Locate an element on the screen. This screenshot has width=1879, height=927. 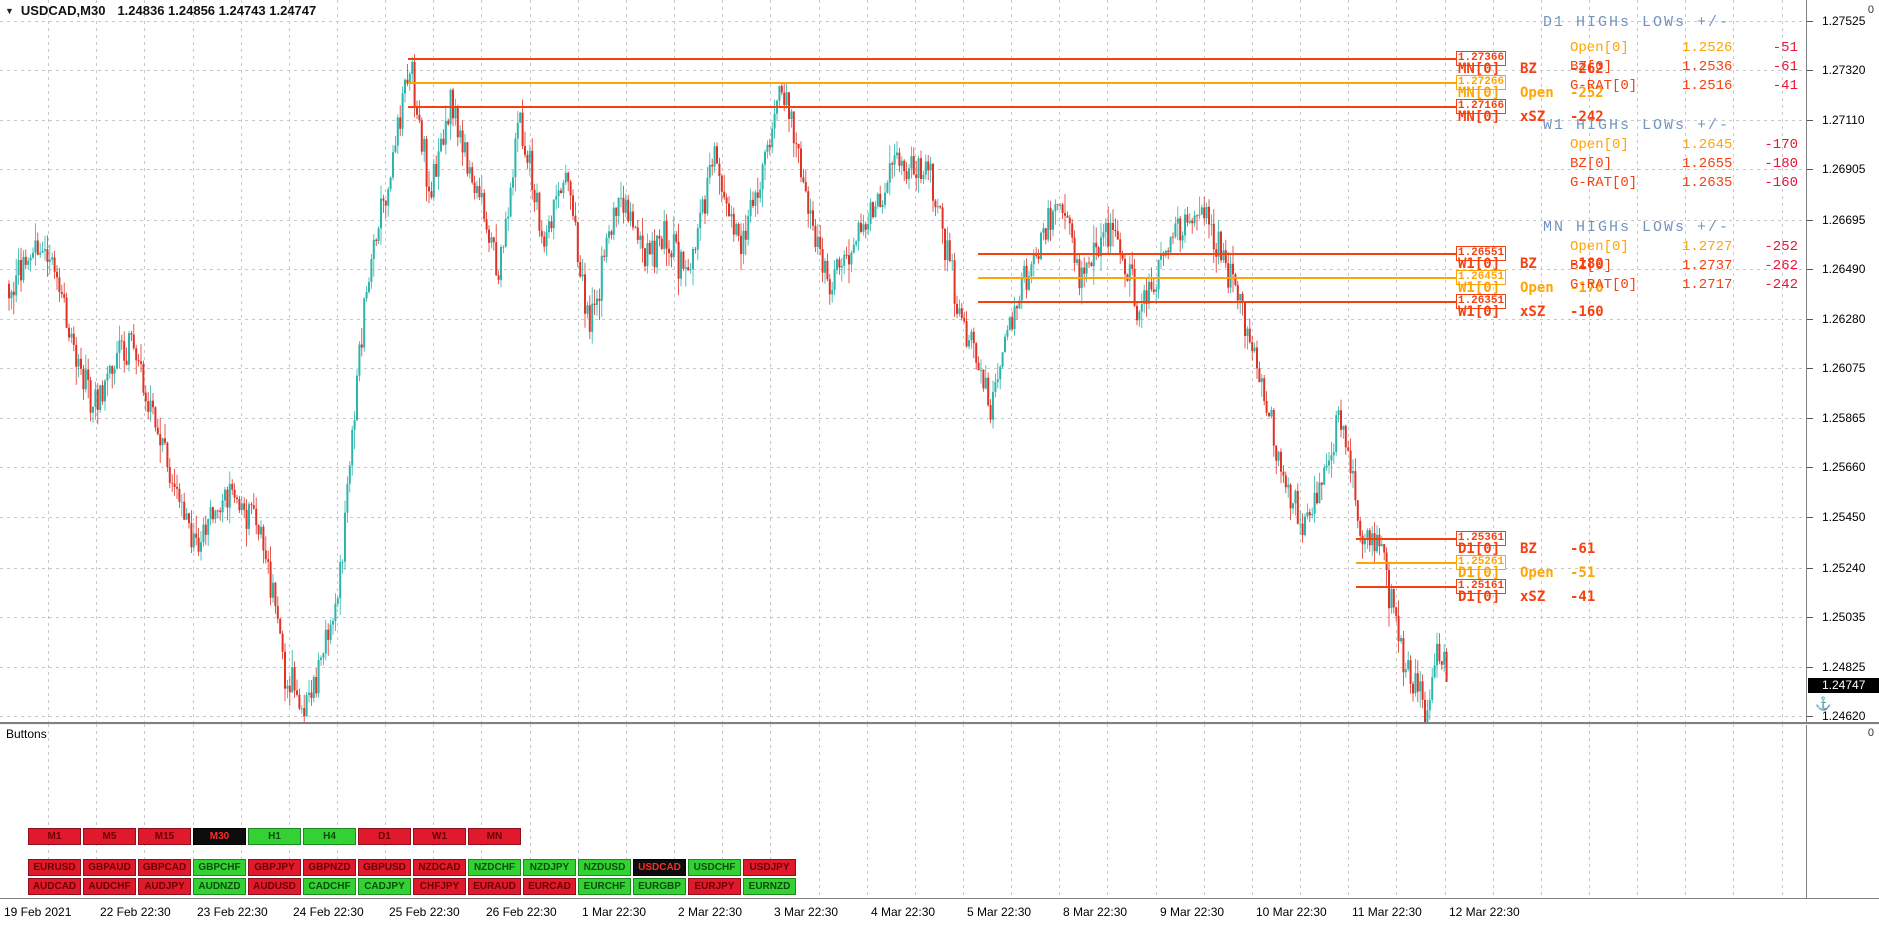
level-tf: W1[0] is located at coordinates (1479, 264).